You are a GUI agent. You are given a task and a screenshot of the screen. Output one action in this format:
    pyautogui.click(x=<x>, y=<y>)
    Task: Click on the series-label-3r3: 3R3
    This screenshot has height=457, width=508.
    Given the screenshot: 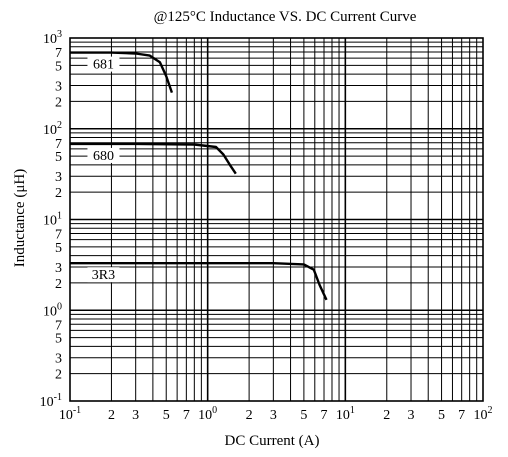 What is the action you would take?
    pyautogui.click(x=103, y=275)
    